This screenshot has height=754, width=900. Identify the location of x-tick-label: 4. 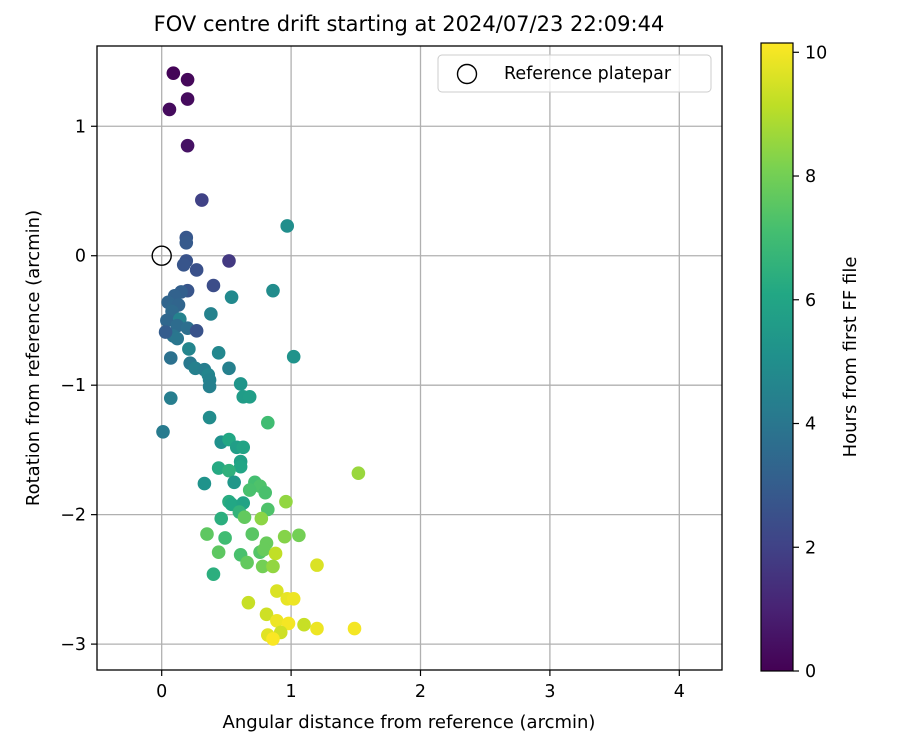
(679, 692).